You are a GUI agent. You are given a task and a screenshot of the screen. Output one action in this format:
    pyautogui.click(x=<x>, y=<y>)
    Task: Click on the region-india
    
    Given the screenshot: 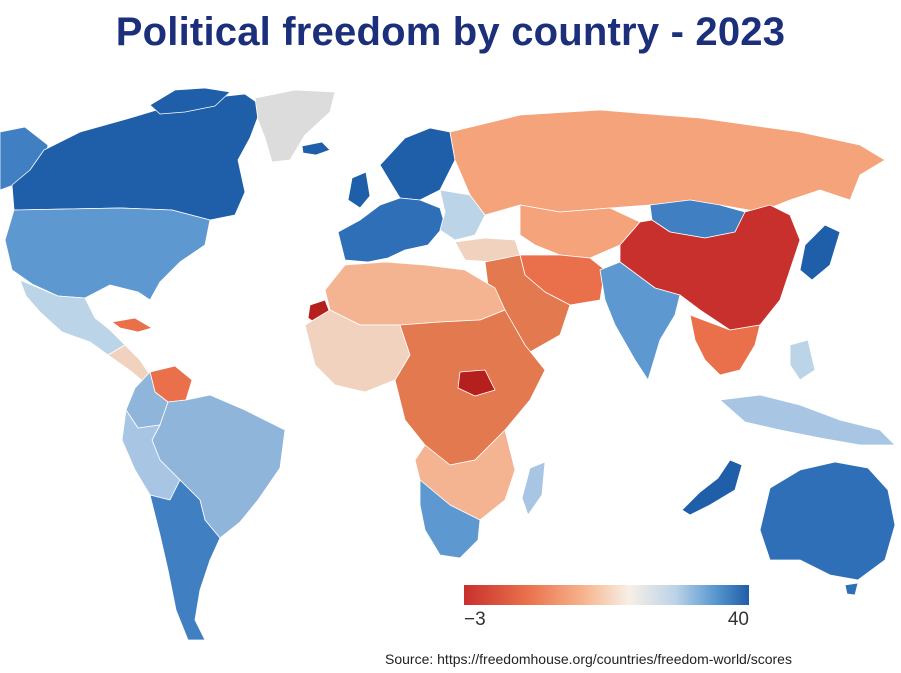 What is the action you would take?
    pyautogui.click(x=640, y=321)
    